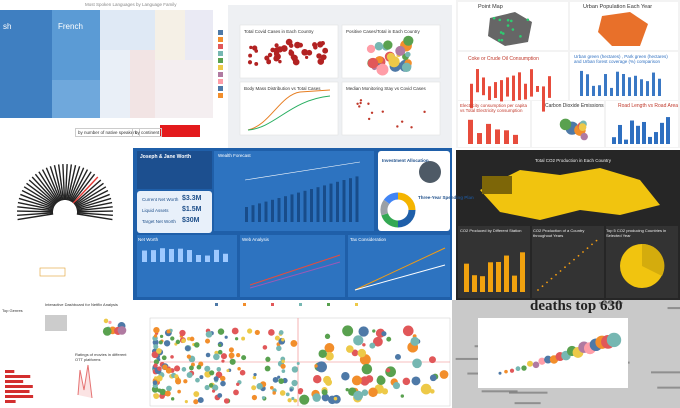 The image size is (680, 408). I want to click on card-title: Carbon Dioxide Emissions, so click(574, 106).